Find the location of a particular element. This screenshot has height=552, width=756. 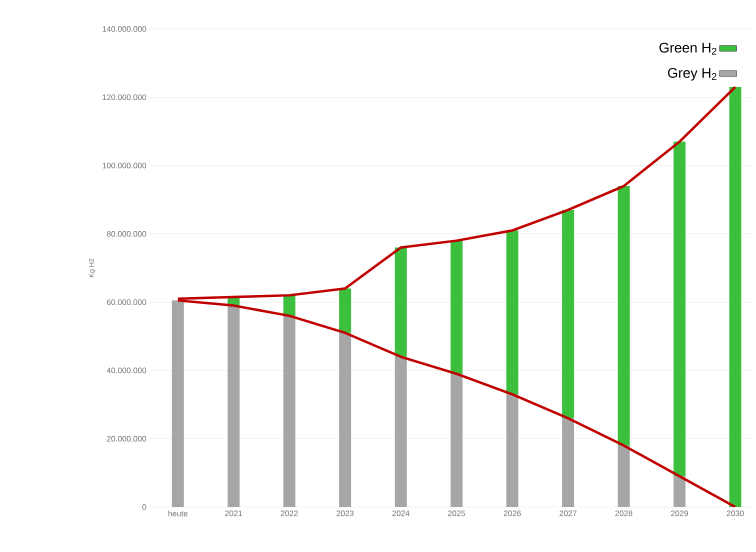

legend-label: Green H$_{2}$ is located at coordinates (687, 48).